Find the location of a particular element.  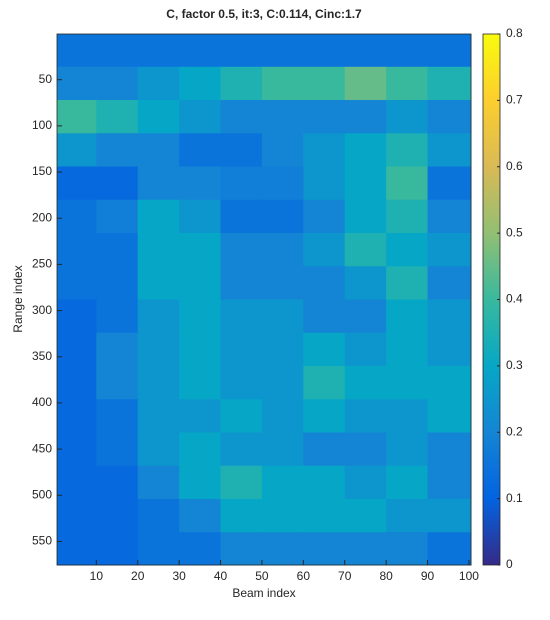

colorbar-tick-label: 0.1 is located at coordinates (514, 498).